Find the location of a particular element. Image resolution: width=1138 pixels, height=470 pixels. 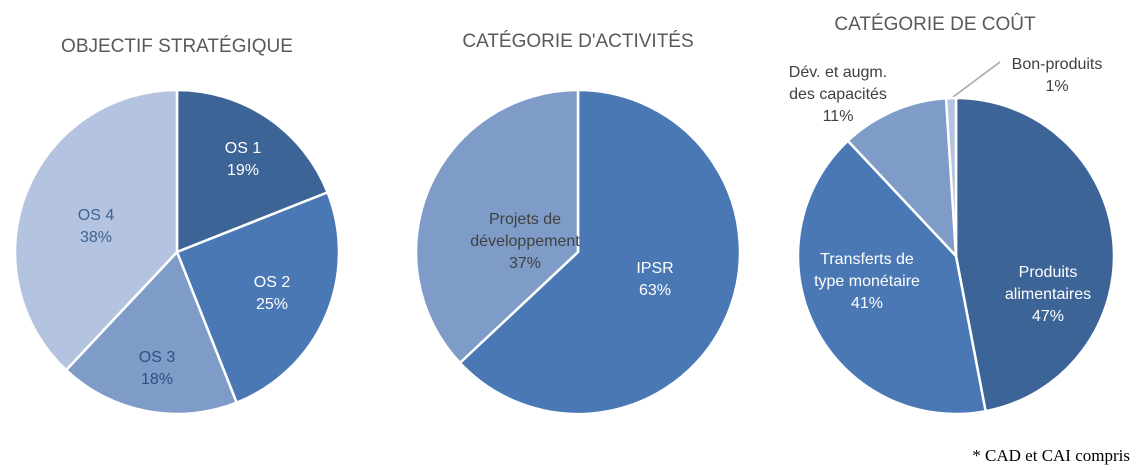

slice-name: OS 1 is located at coordinates (243, 148).